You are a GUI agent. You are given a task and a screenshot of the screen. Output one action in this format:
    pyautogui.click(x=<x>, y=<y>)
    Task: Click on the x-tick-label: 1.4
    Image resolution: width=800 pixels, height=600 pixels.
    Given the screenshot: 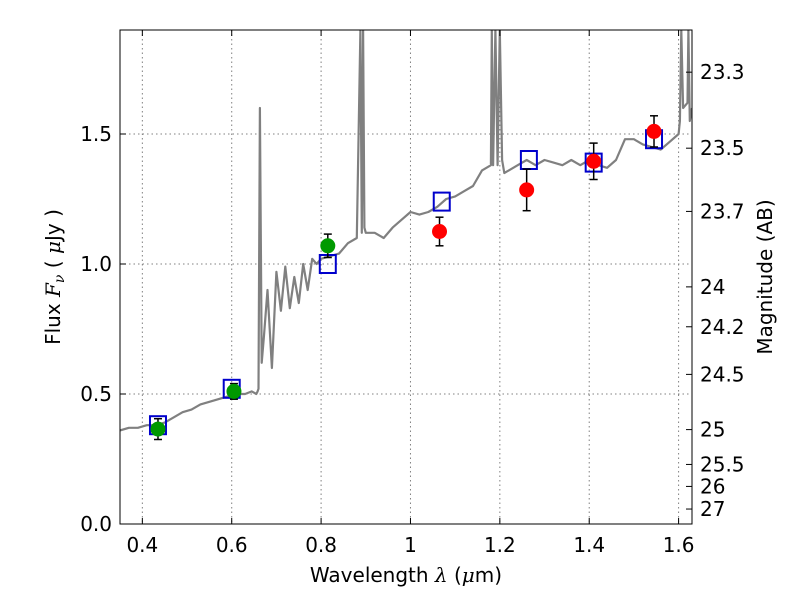 What is the action you would take?
    pyautogui.click(x=589, y=545)
    